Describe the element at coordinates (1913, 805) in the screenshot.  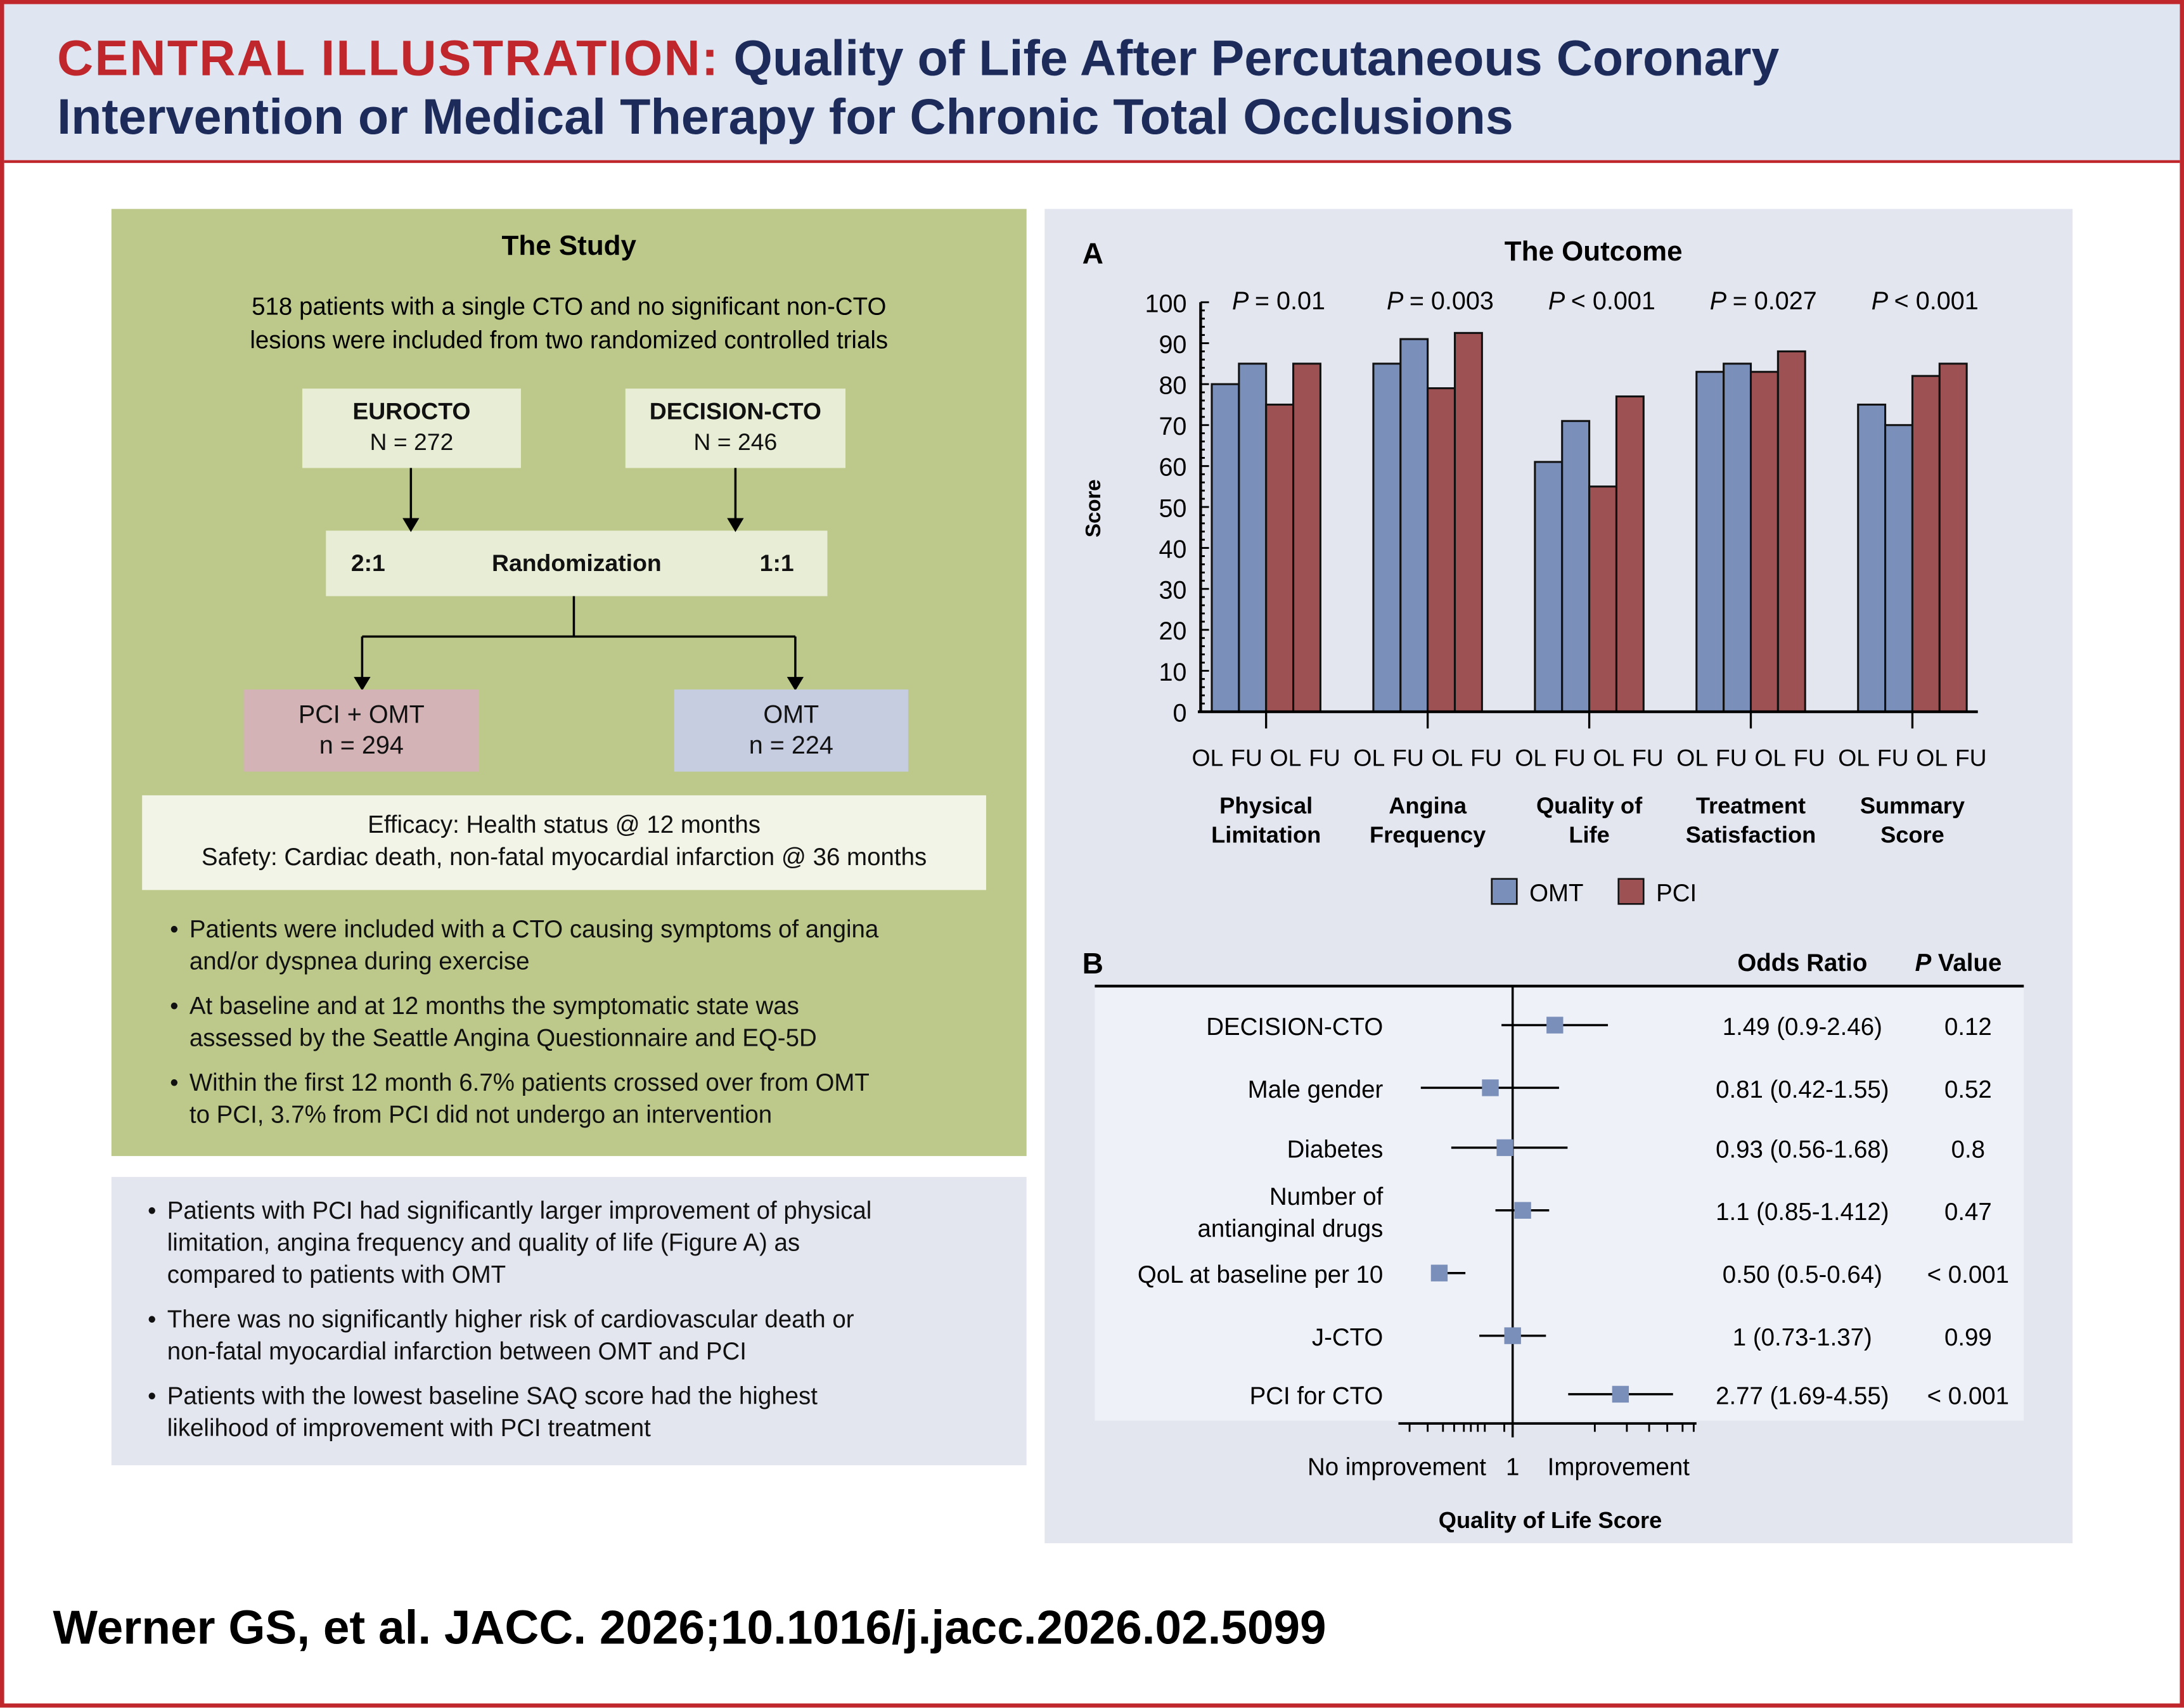
I see `category-label: Summary` at that location.